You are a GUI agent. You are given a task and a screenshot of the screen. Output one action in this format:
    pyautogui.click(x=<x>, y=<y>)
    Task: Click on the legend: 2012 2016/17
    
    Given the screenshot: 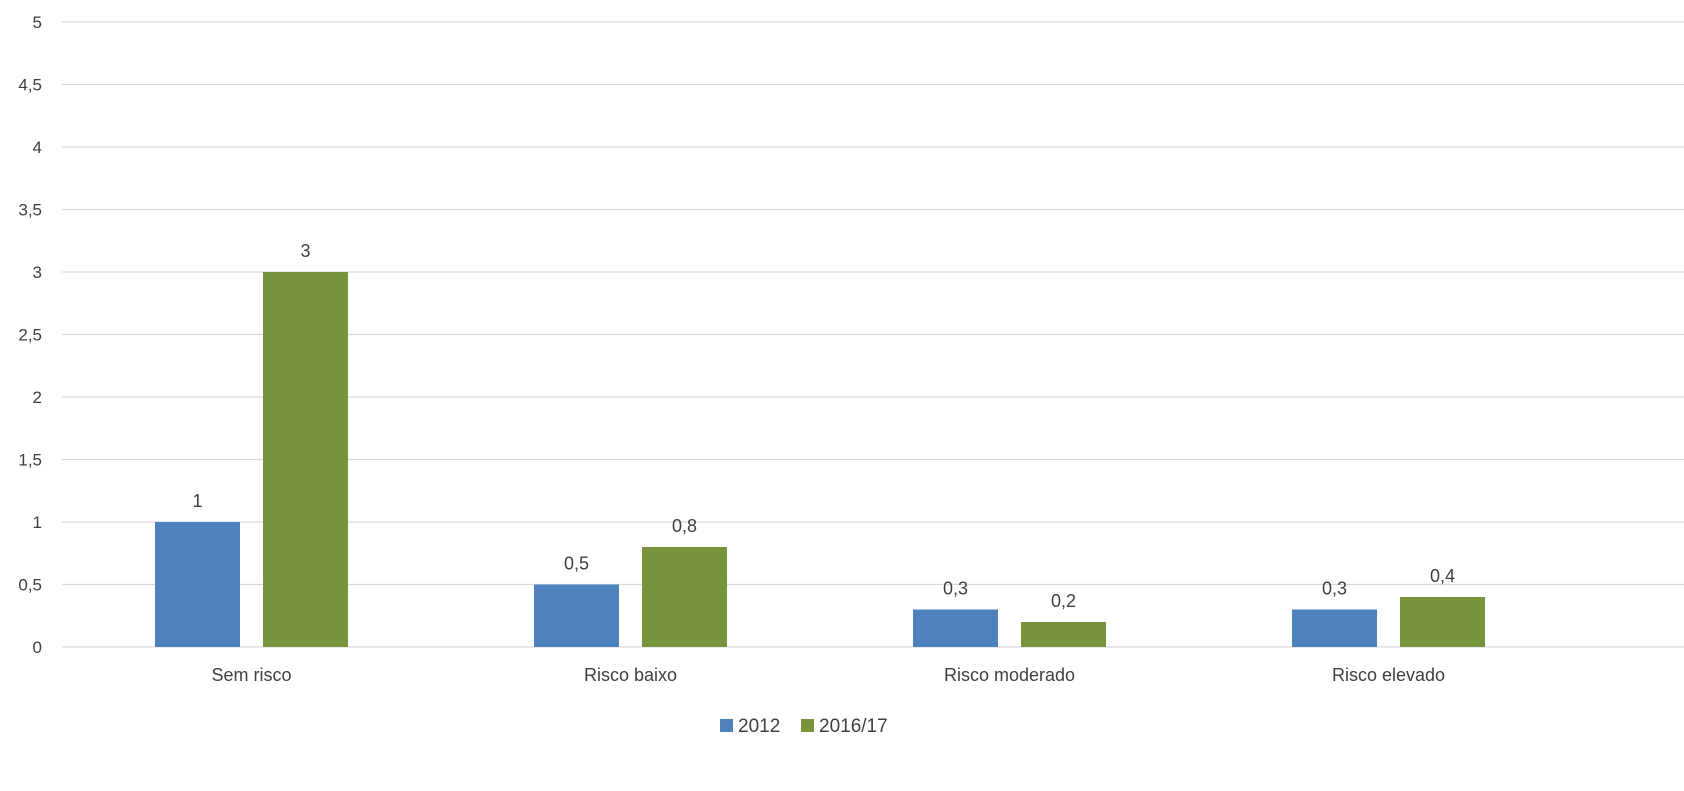 What is the action you would take?
    pyautogui.click(x=804, y=726)
    